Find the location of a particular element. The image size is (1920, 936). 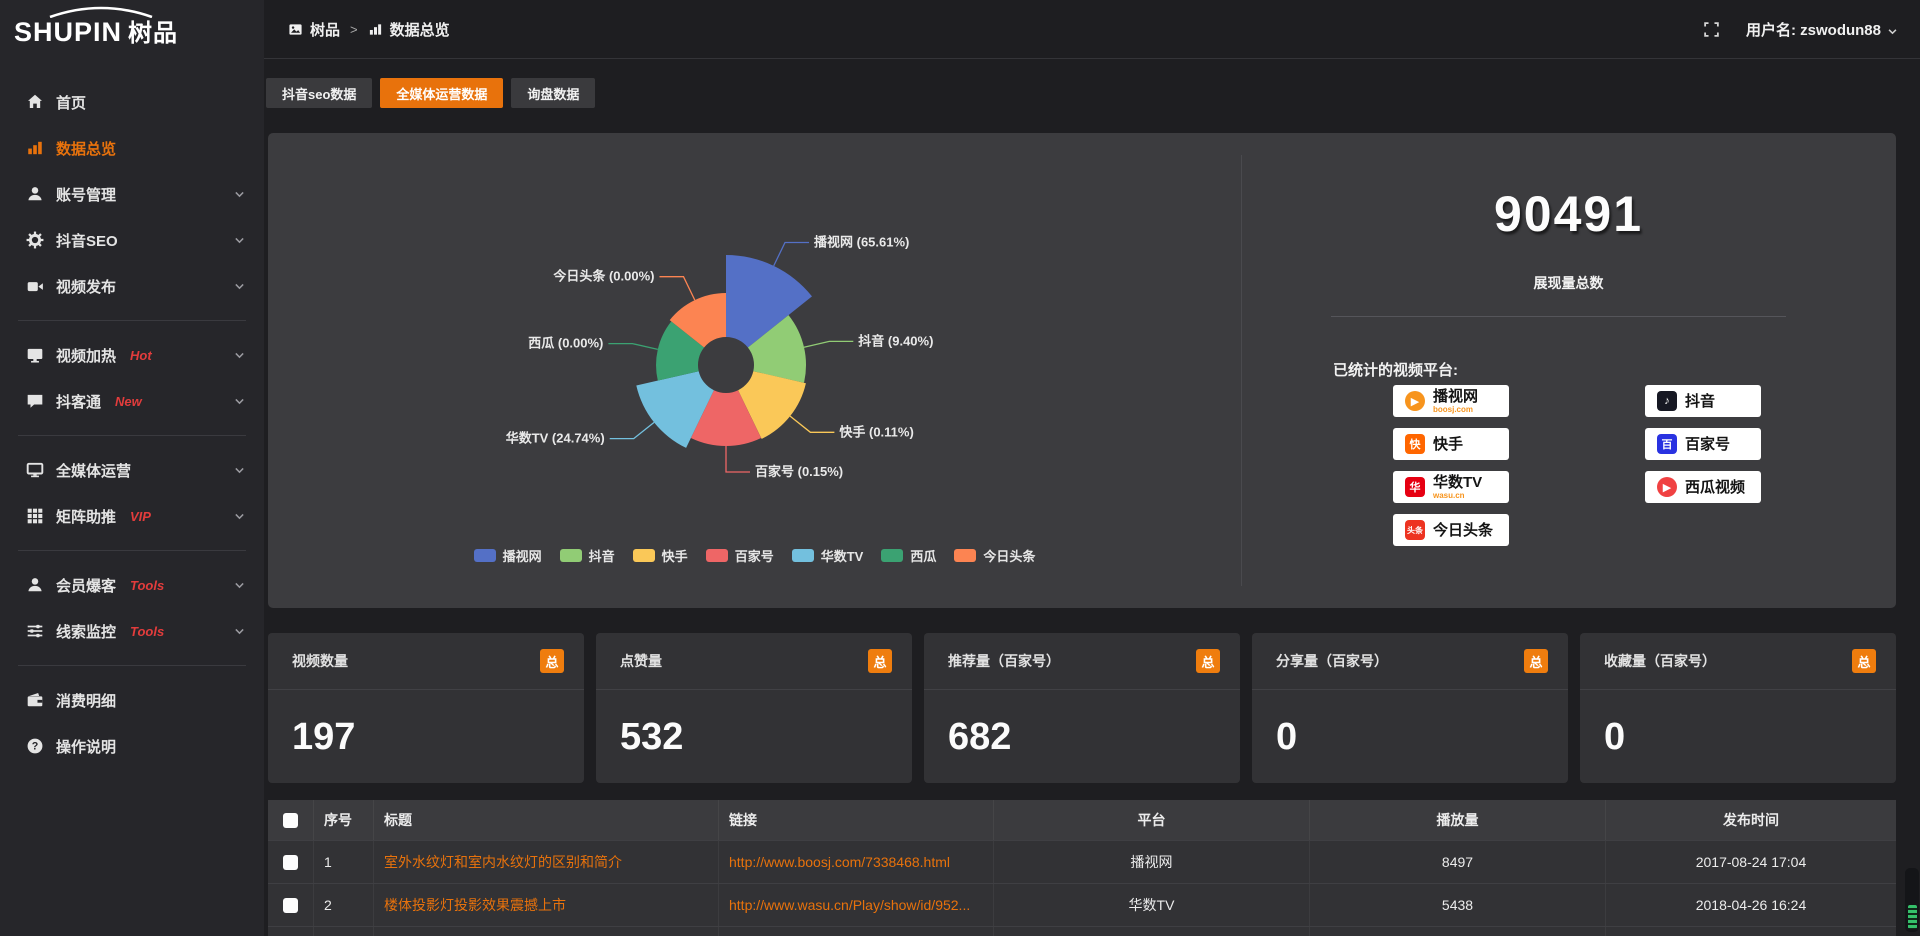

row-index: 2 is located at coordinates (344, 905).